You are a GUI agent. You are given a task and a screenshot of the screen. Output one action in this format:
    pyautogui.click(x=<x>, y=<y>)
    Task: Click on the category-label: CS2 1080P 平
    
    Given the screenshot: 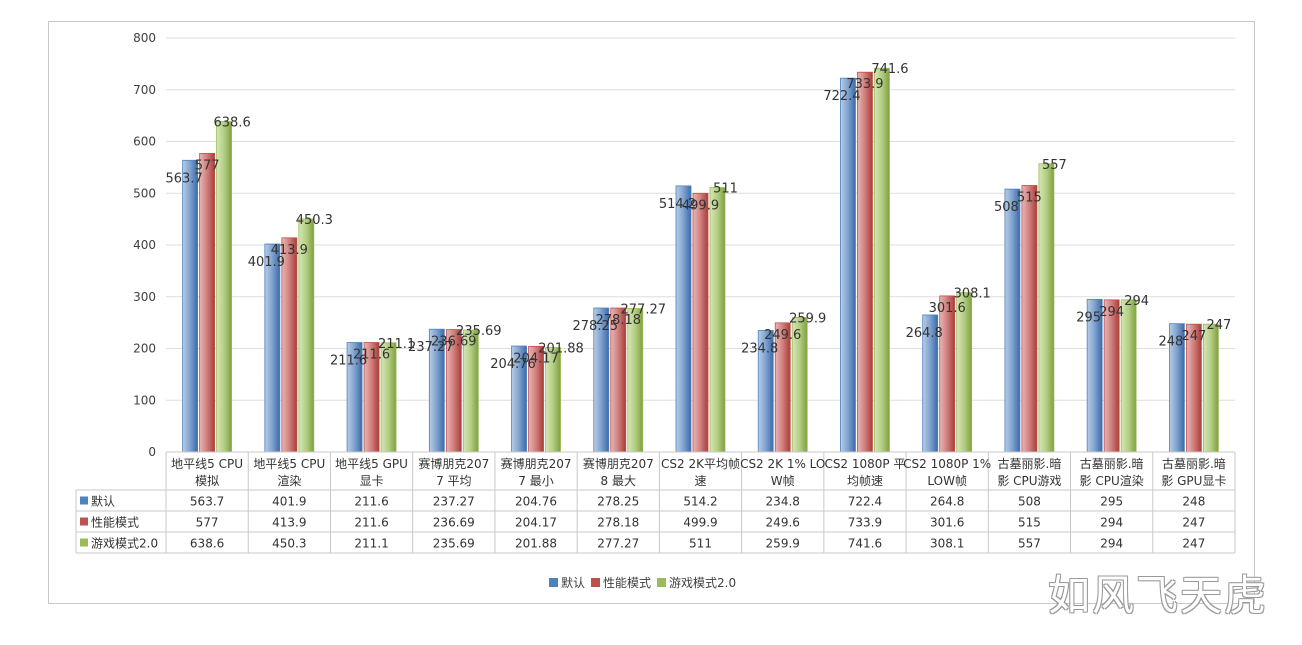 What is the action you would take?
    pyautogui.click(x=864, y=464)
    